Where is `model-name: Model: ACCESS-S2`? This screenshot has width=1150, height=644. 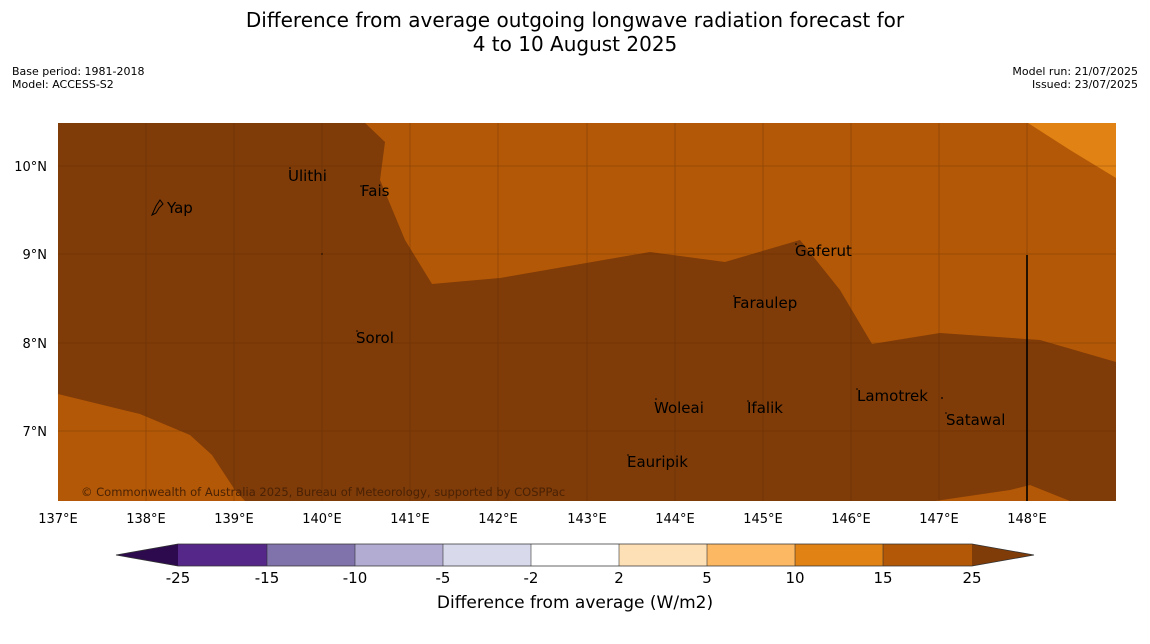
model-name: Model: ACCESS-S2 is located at coordinates (63, 84).